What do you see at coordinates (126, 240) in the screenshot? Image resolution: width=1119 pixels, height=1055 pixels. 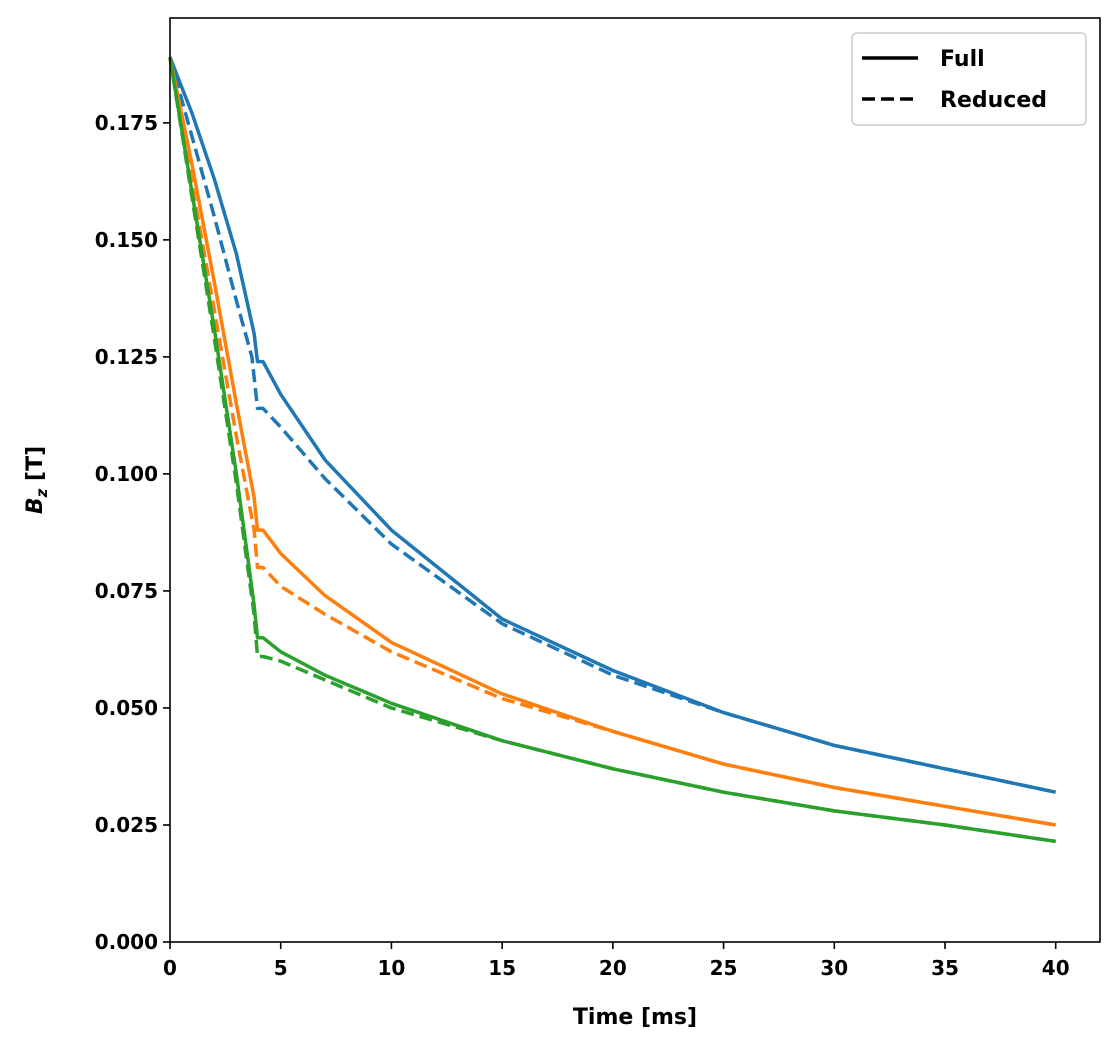 I see `y-tick-label: 0.150` at bounding box center [126, 240].